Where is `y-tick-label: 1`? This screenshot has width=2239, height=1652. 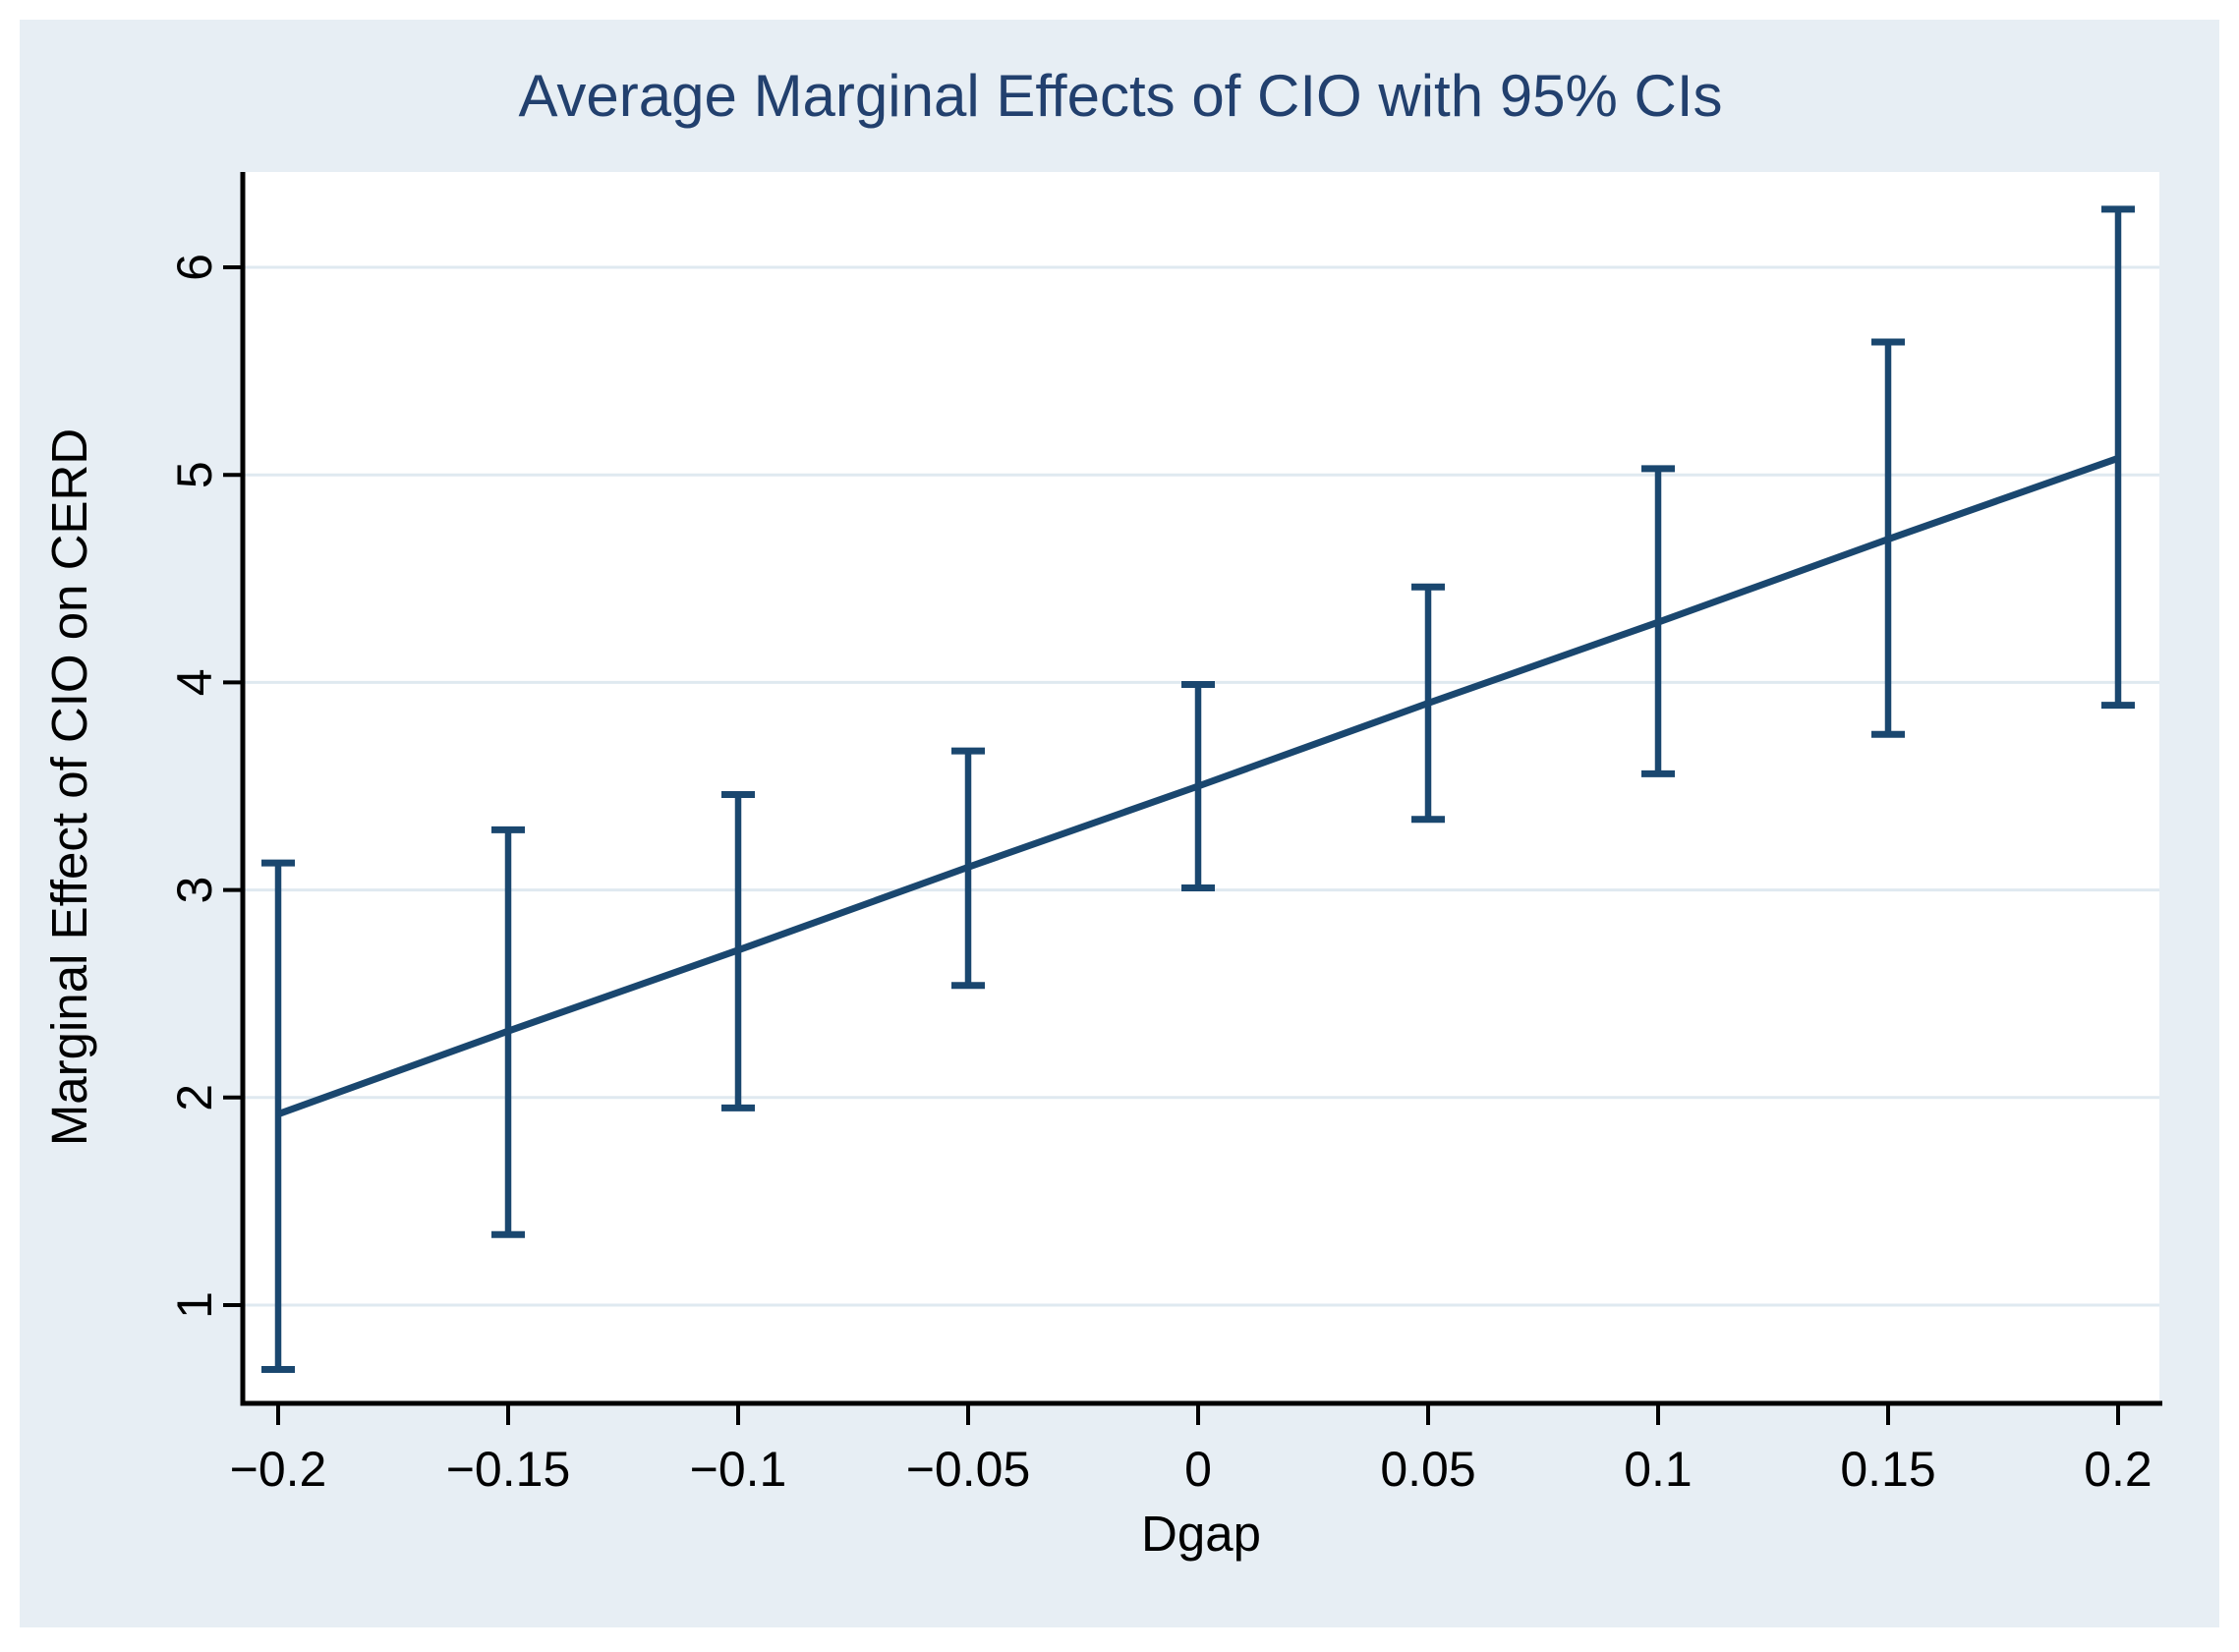 y-tick-label: 1 is located at coordinates (195, 1305).